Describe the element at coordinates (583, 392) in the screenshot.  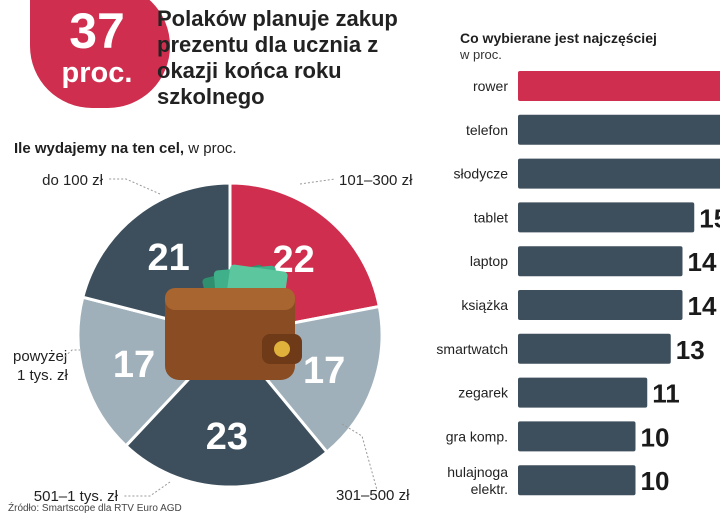
I see `bar-zegarek` at that location.